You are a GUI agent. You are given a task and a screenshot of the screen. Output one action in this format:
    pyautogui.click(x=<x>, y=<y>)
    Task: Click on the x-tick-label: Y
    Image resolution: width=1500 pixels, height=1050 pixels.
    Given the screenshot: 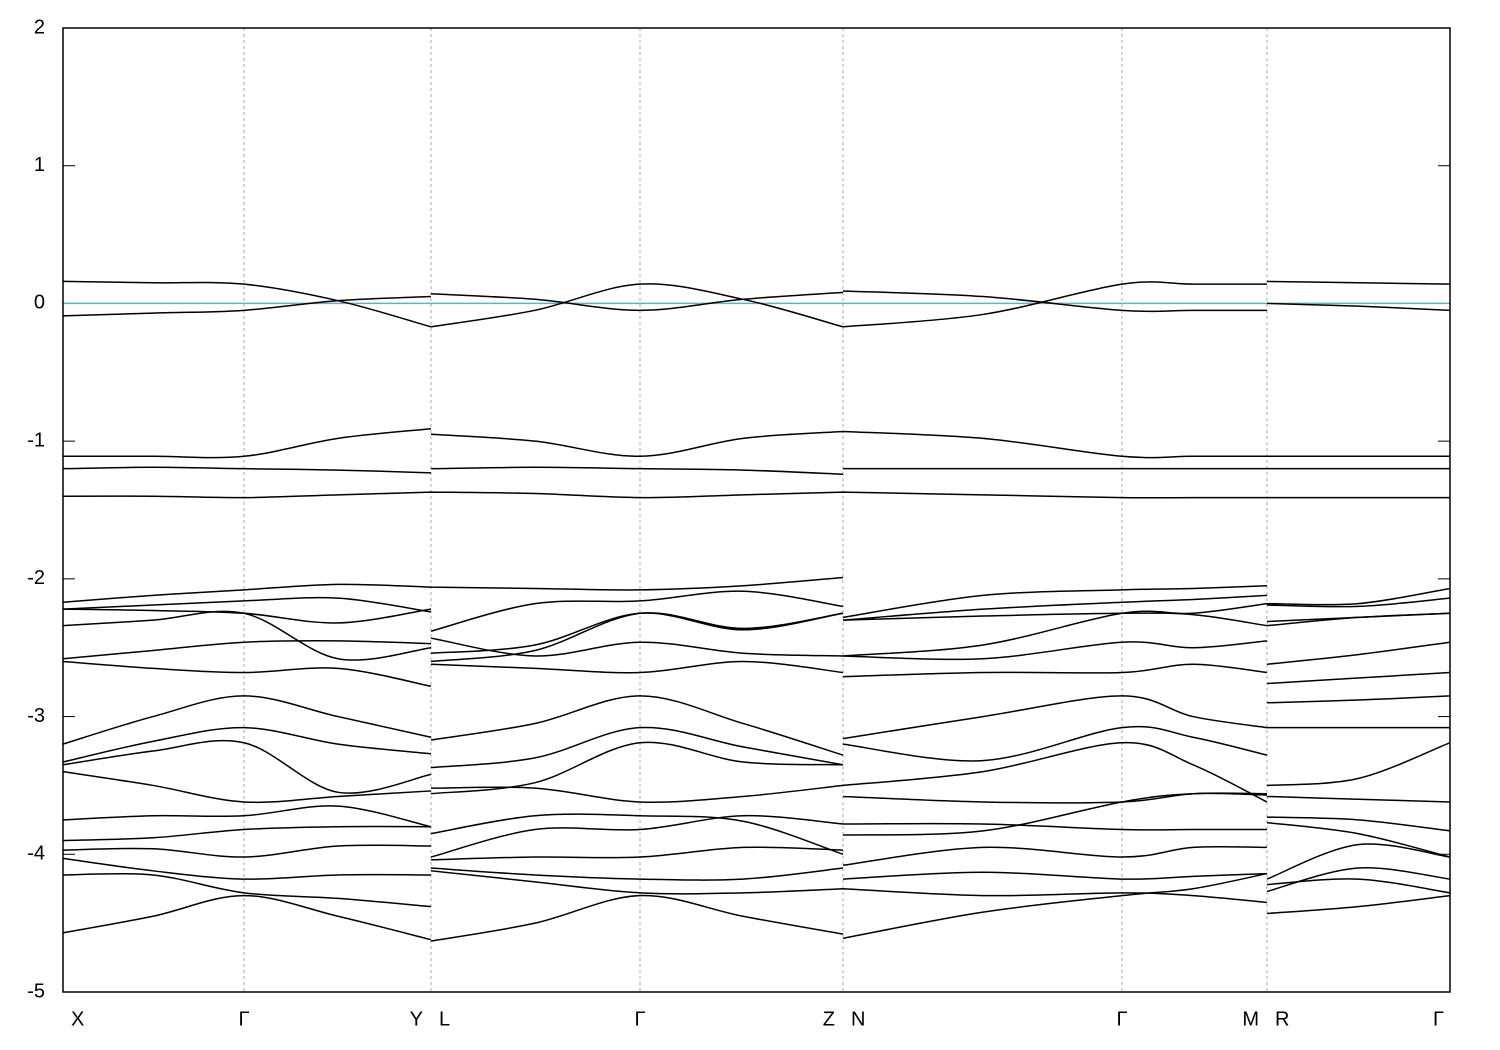 What is the action you would take?
    pyautogui.click(x=416, y=1019)
    